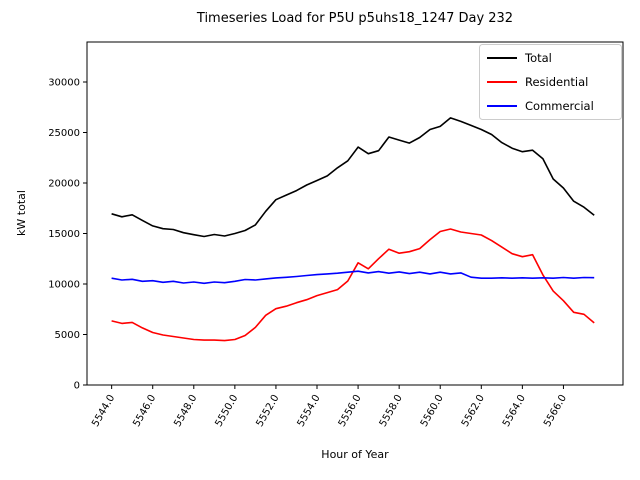 This screenshot has width=640, height=480. I want to click on y-axis-ticks: 0 5000 10000 15000 20000 25000 30000, so click(67, 234).